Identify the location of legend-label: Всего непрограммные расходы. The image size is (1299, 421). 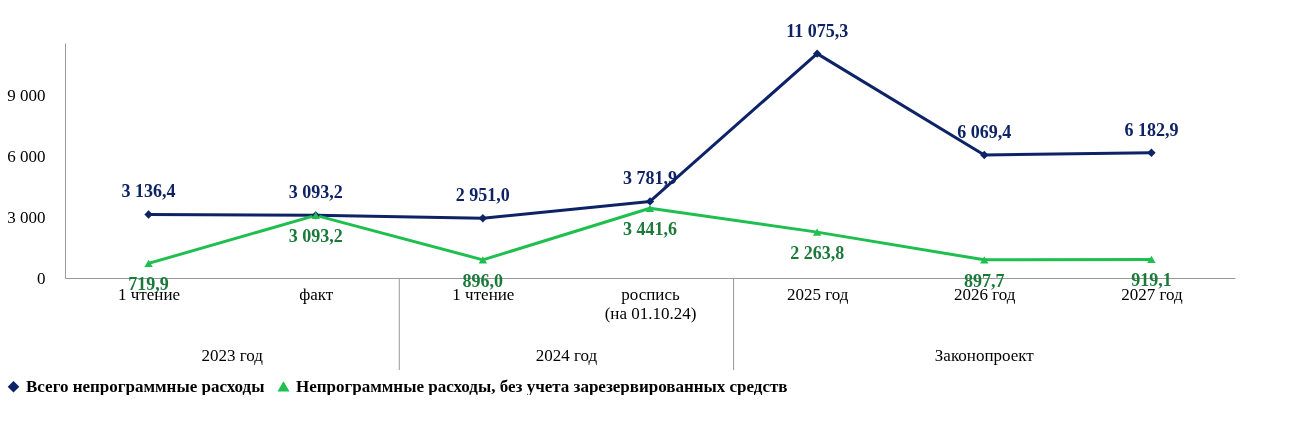
(145, 386).